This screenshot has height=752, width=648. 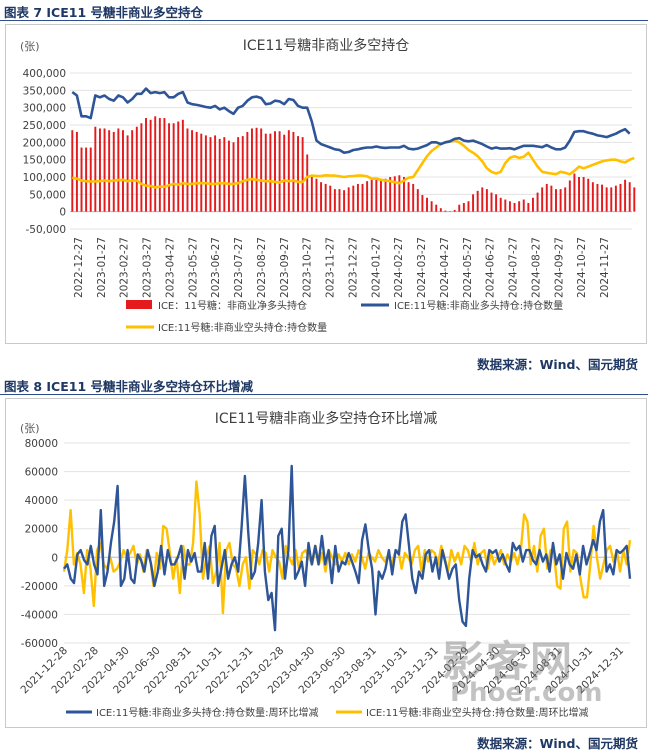 I want to click on figure7-xtick-label: 2023-11-27, so click(x=331, y=267).